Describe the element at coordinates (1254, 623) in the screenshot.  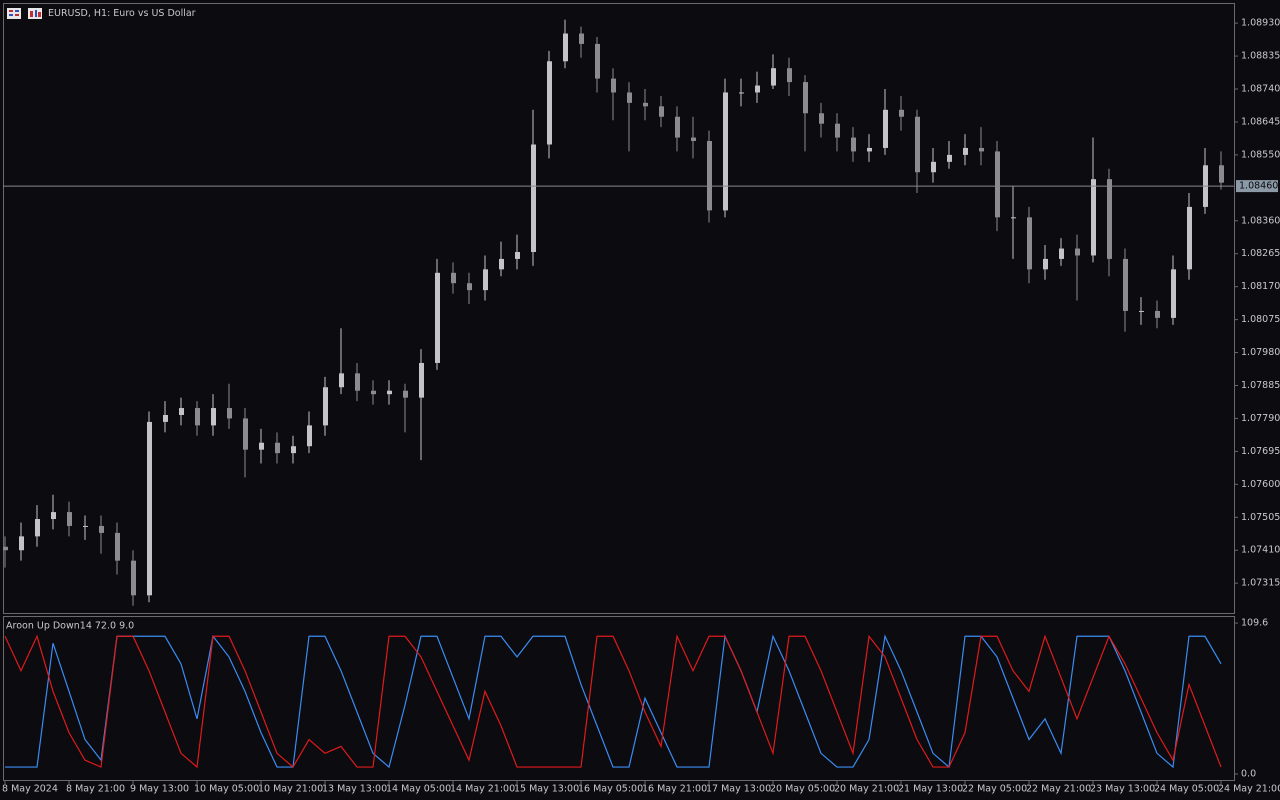
I see `y-tick-label: 109.6` at that location.